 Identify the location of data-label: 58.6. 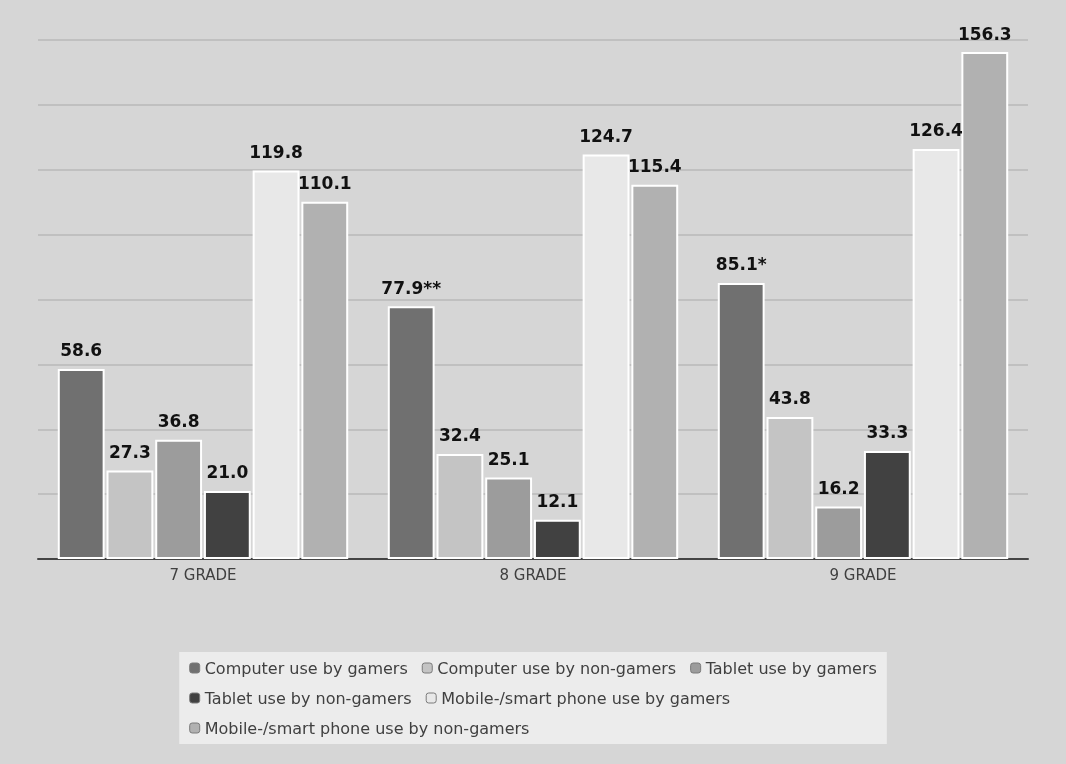
(81, 350).